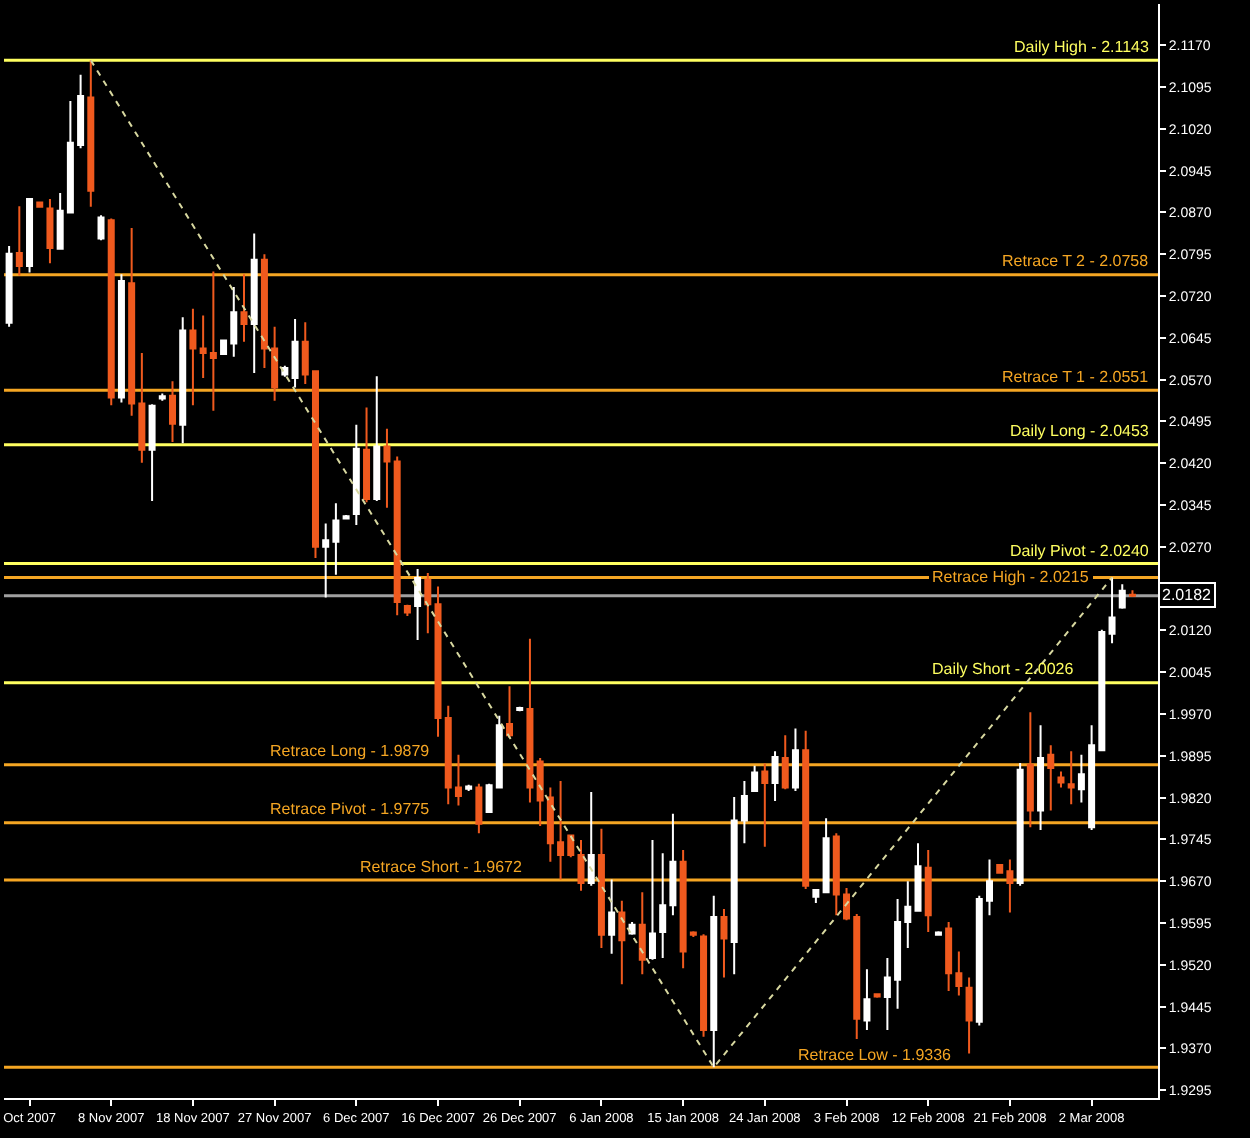 Image resolution: width=1250 pixels, height=1138 pixels. I want to click on ref-line-label: Retrace Low - 1.9336, so click(875, 1055).